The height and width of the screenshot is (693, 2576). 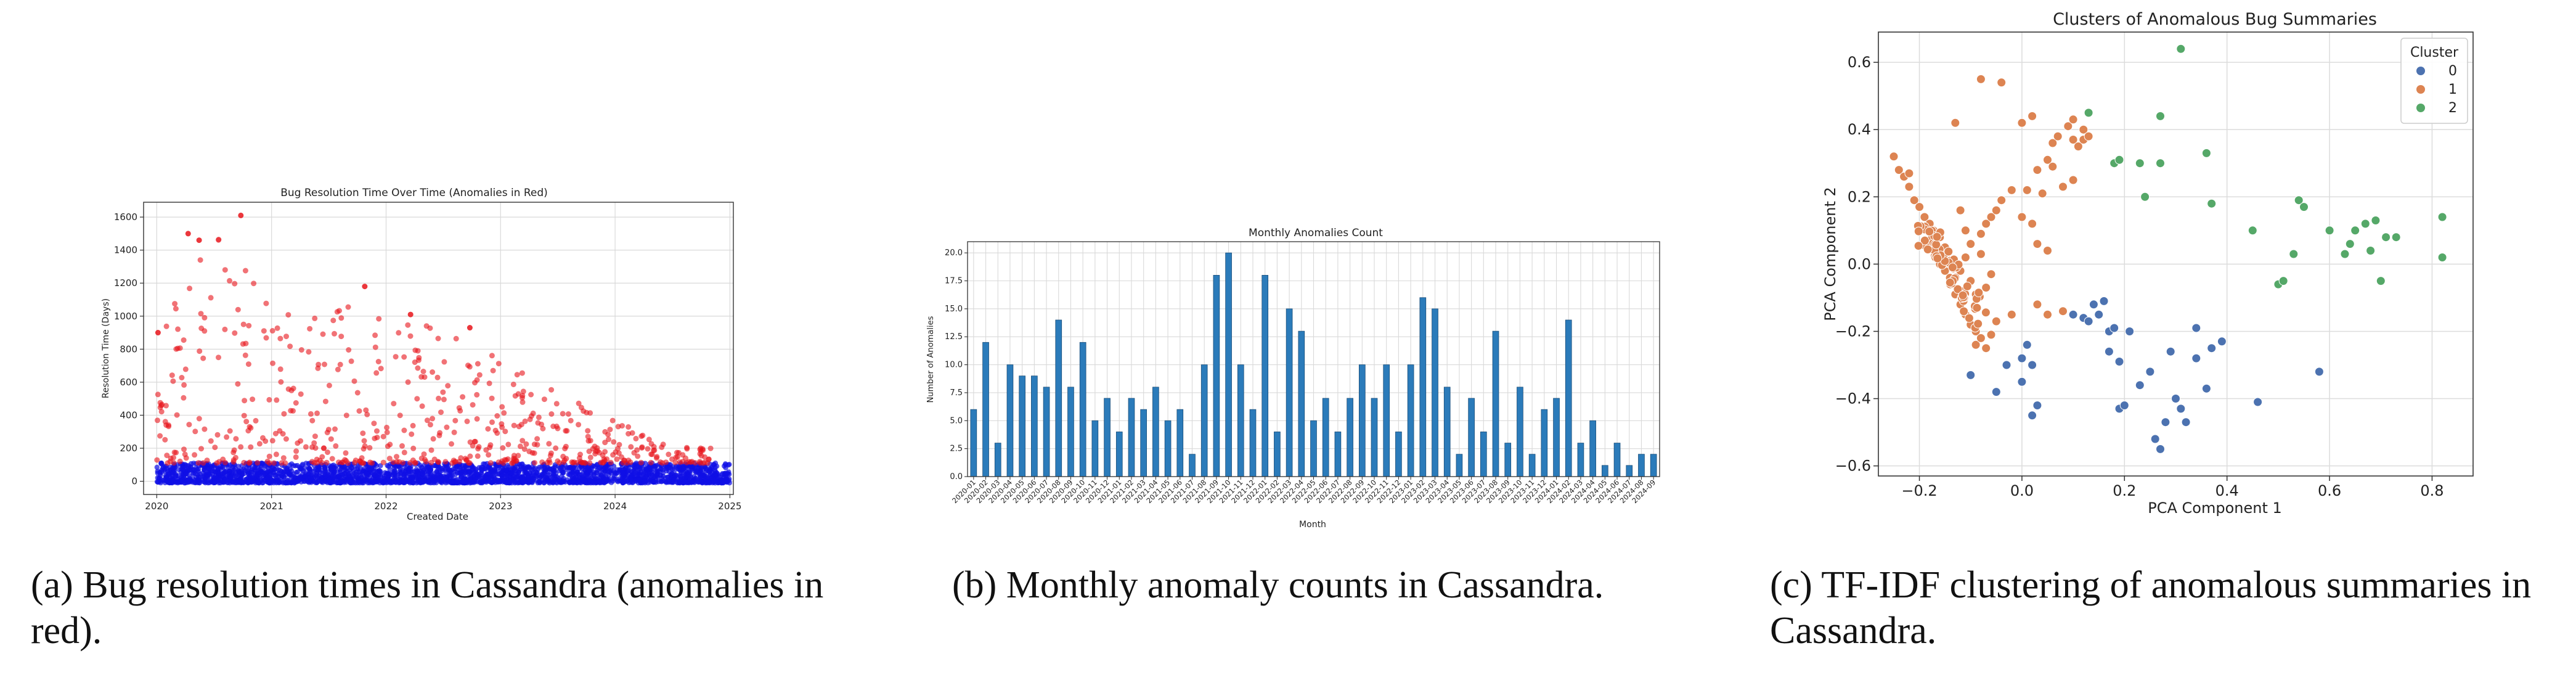 What do you see at coordinates (1859, 62) in the screenshot?
I see `y-tick-label: 0.6` at bounding box center [1859, 62].